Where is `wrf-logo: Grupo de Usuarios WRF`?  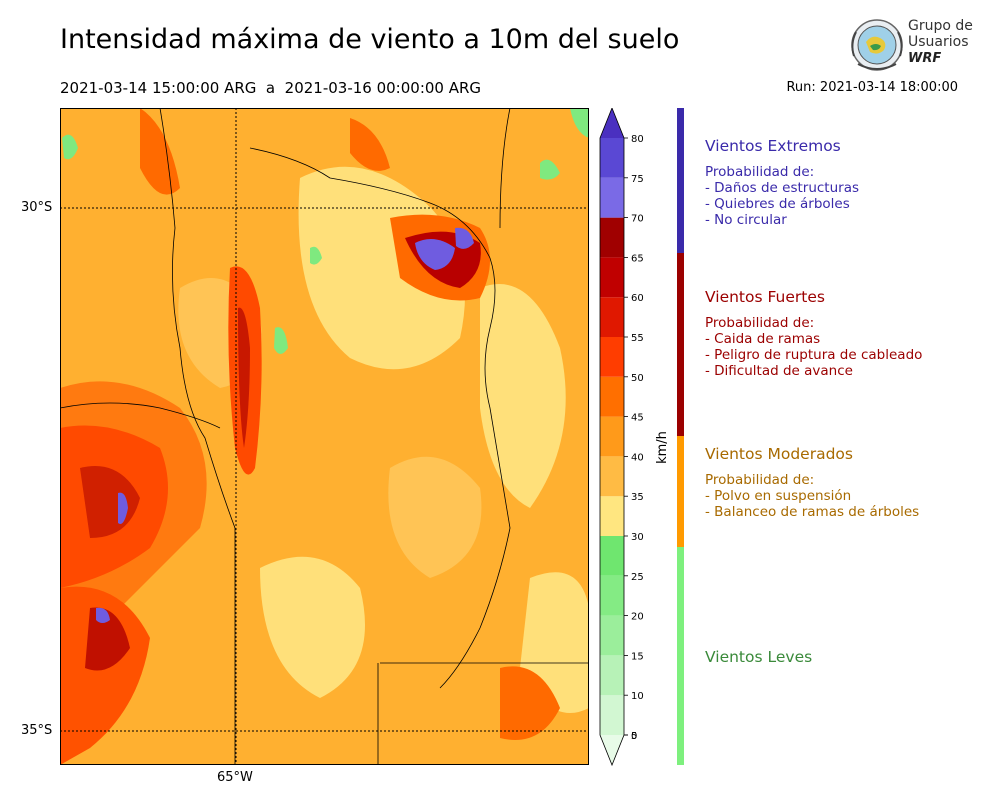 wrf-logo: Grupo de Usuarios WRF is located at coordinates (913, 45).